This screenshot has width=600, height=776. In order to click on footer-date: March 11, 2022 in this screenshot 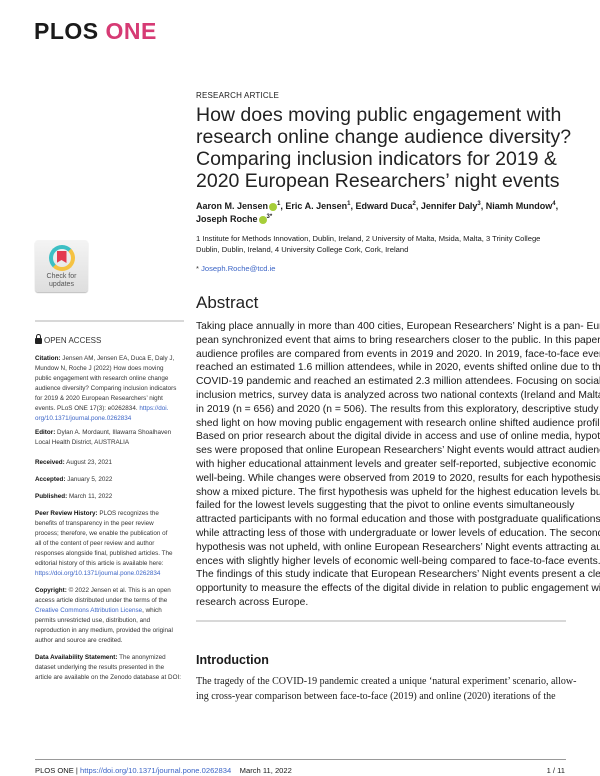, I will do `click(265, 770)`.